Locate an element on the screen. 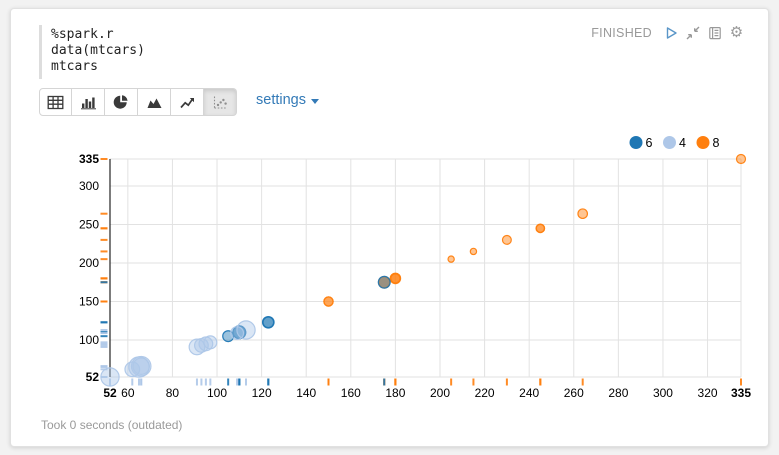 Image resolution: width=779 pixels, height=455 pixels. settings-dropdown: settings is located at coordinates (287, 100).